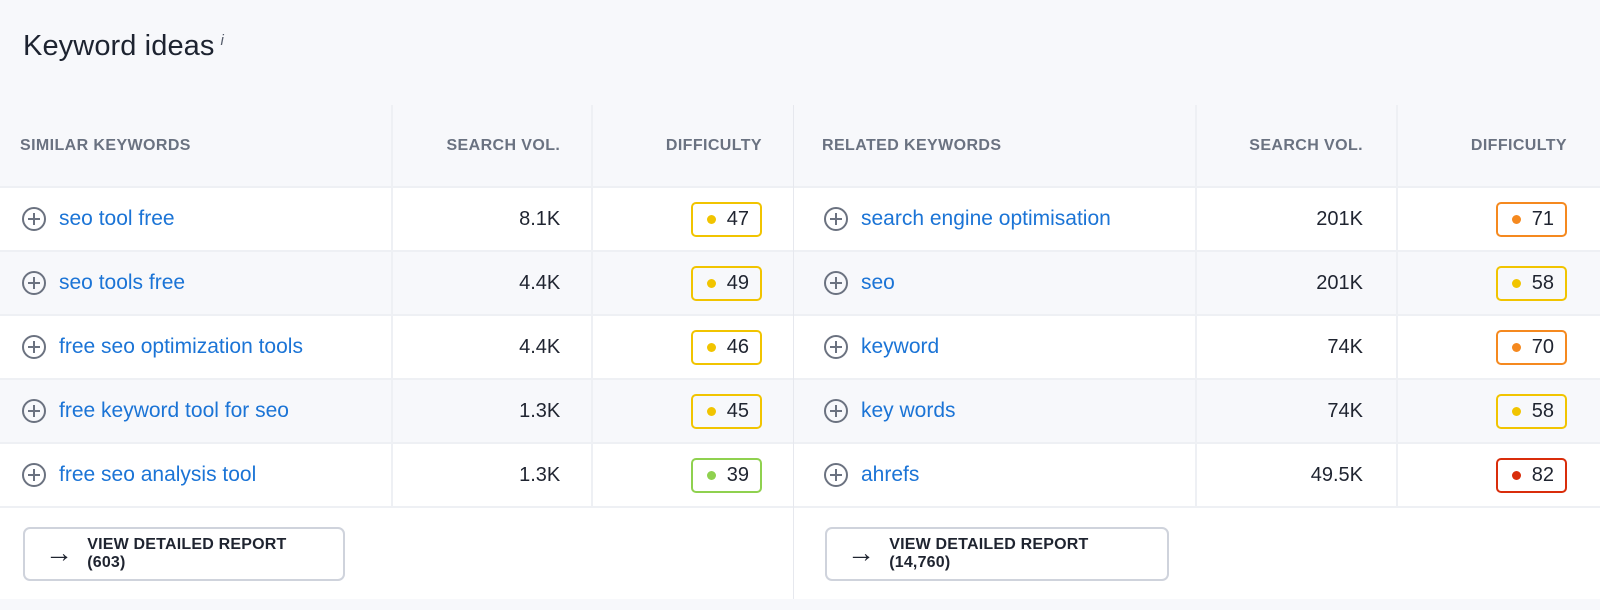 The image size is (1600, 610). I want to click on table-row: key words 74K 58, so click(1197, 412).